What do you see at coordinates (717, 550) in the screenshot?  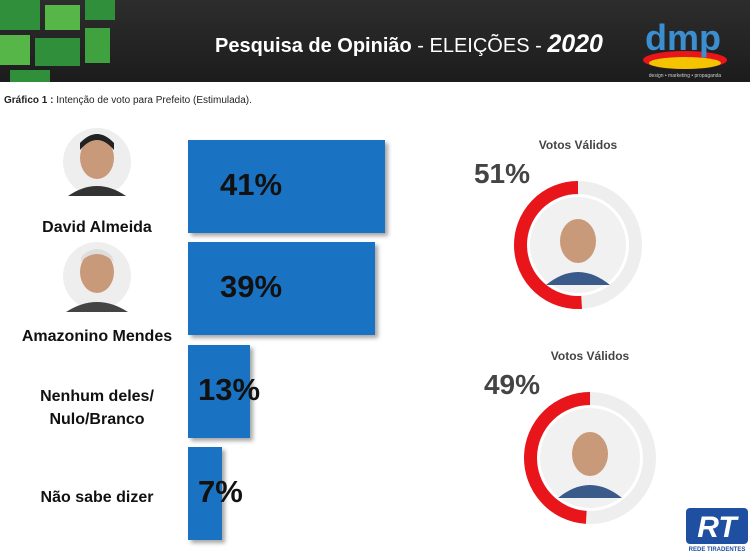 I see `svg-text: REDE TIRADENTES` at bounding box center [717, 550].